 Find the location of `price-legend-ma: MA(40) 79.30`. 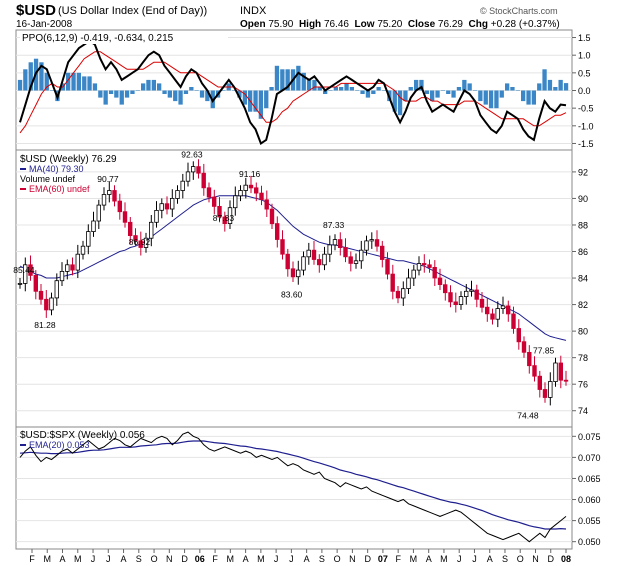

price-legend-ma: MA(40) 79.30 is located at coordinates (56, 169).